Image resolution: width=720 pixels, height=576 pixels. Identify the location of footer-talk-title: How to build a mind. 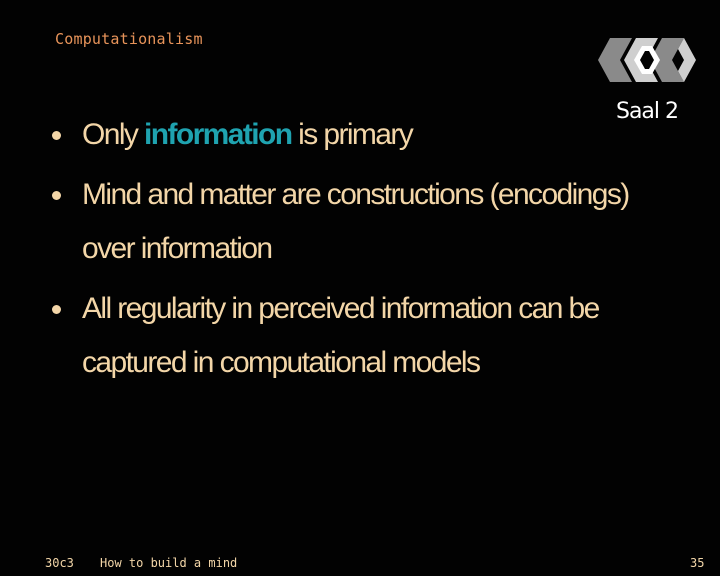
(169, 563).